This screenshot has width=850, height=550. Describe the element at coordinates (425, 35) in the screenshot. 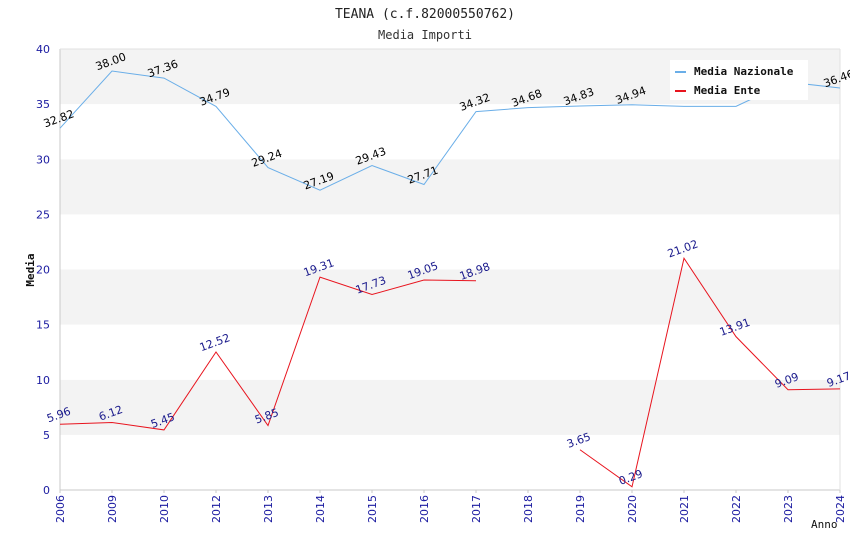

I see `chart-subtitle: Media Importi` at that location.